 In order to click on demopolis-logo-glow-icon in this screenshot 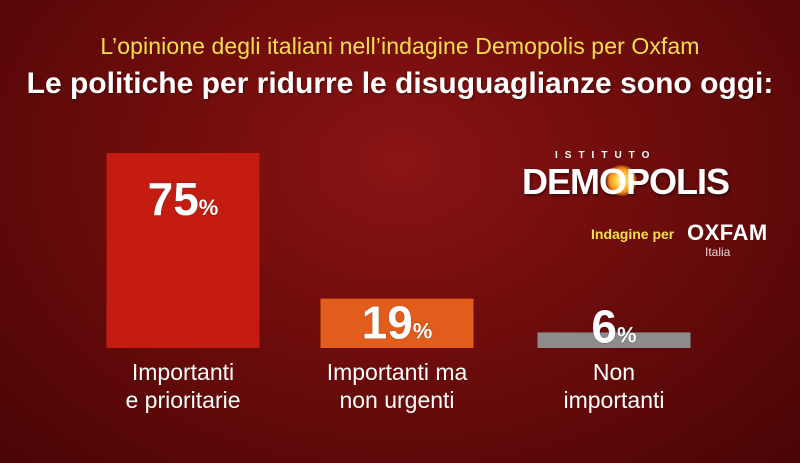, I will do `click(621, 180)`.